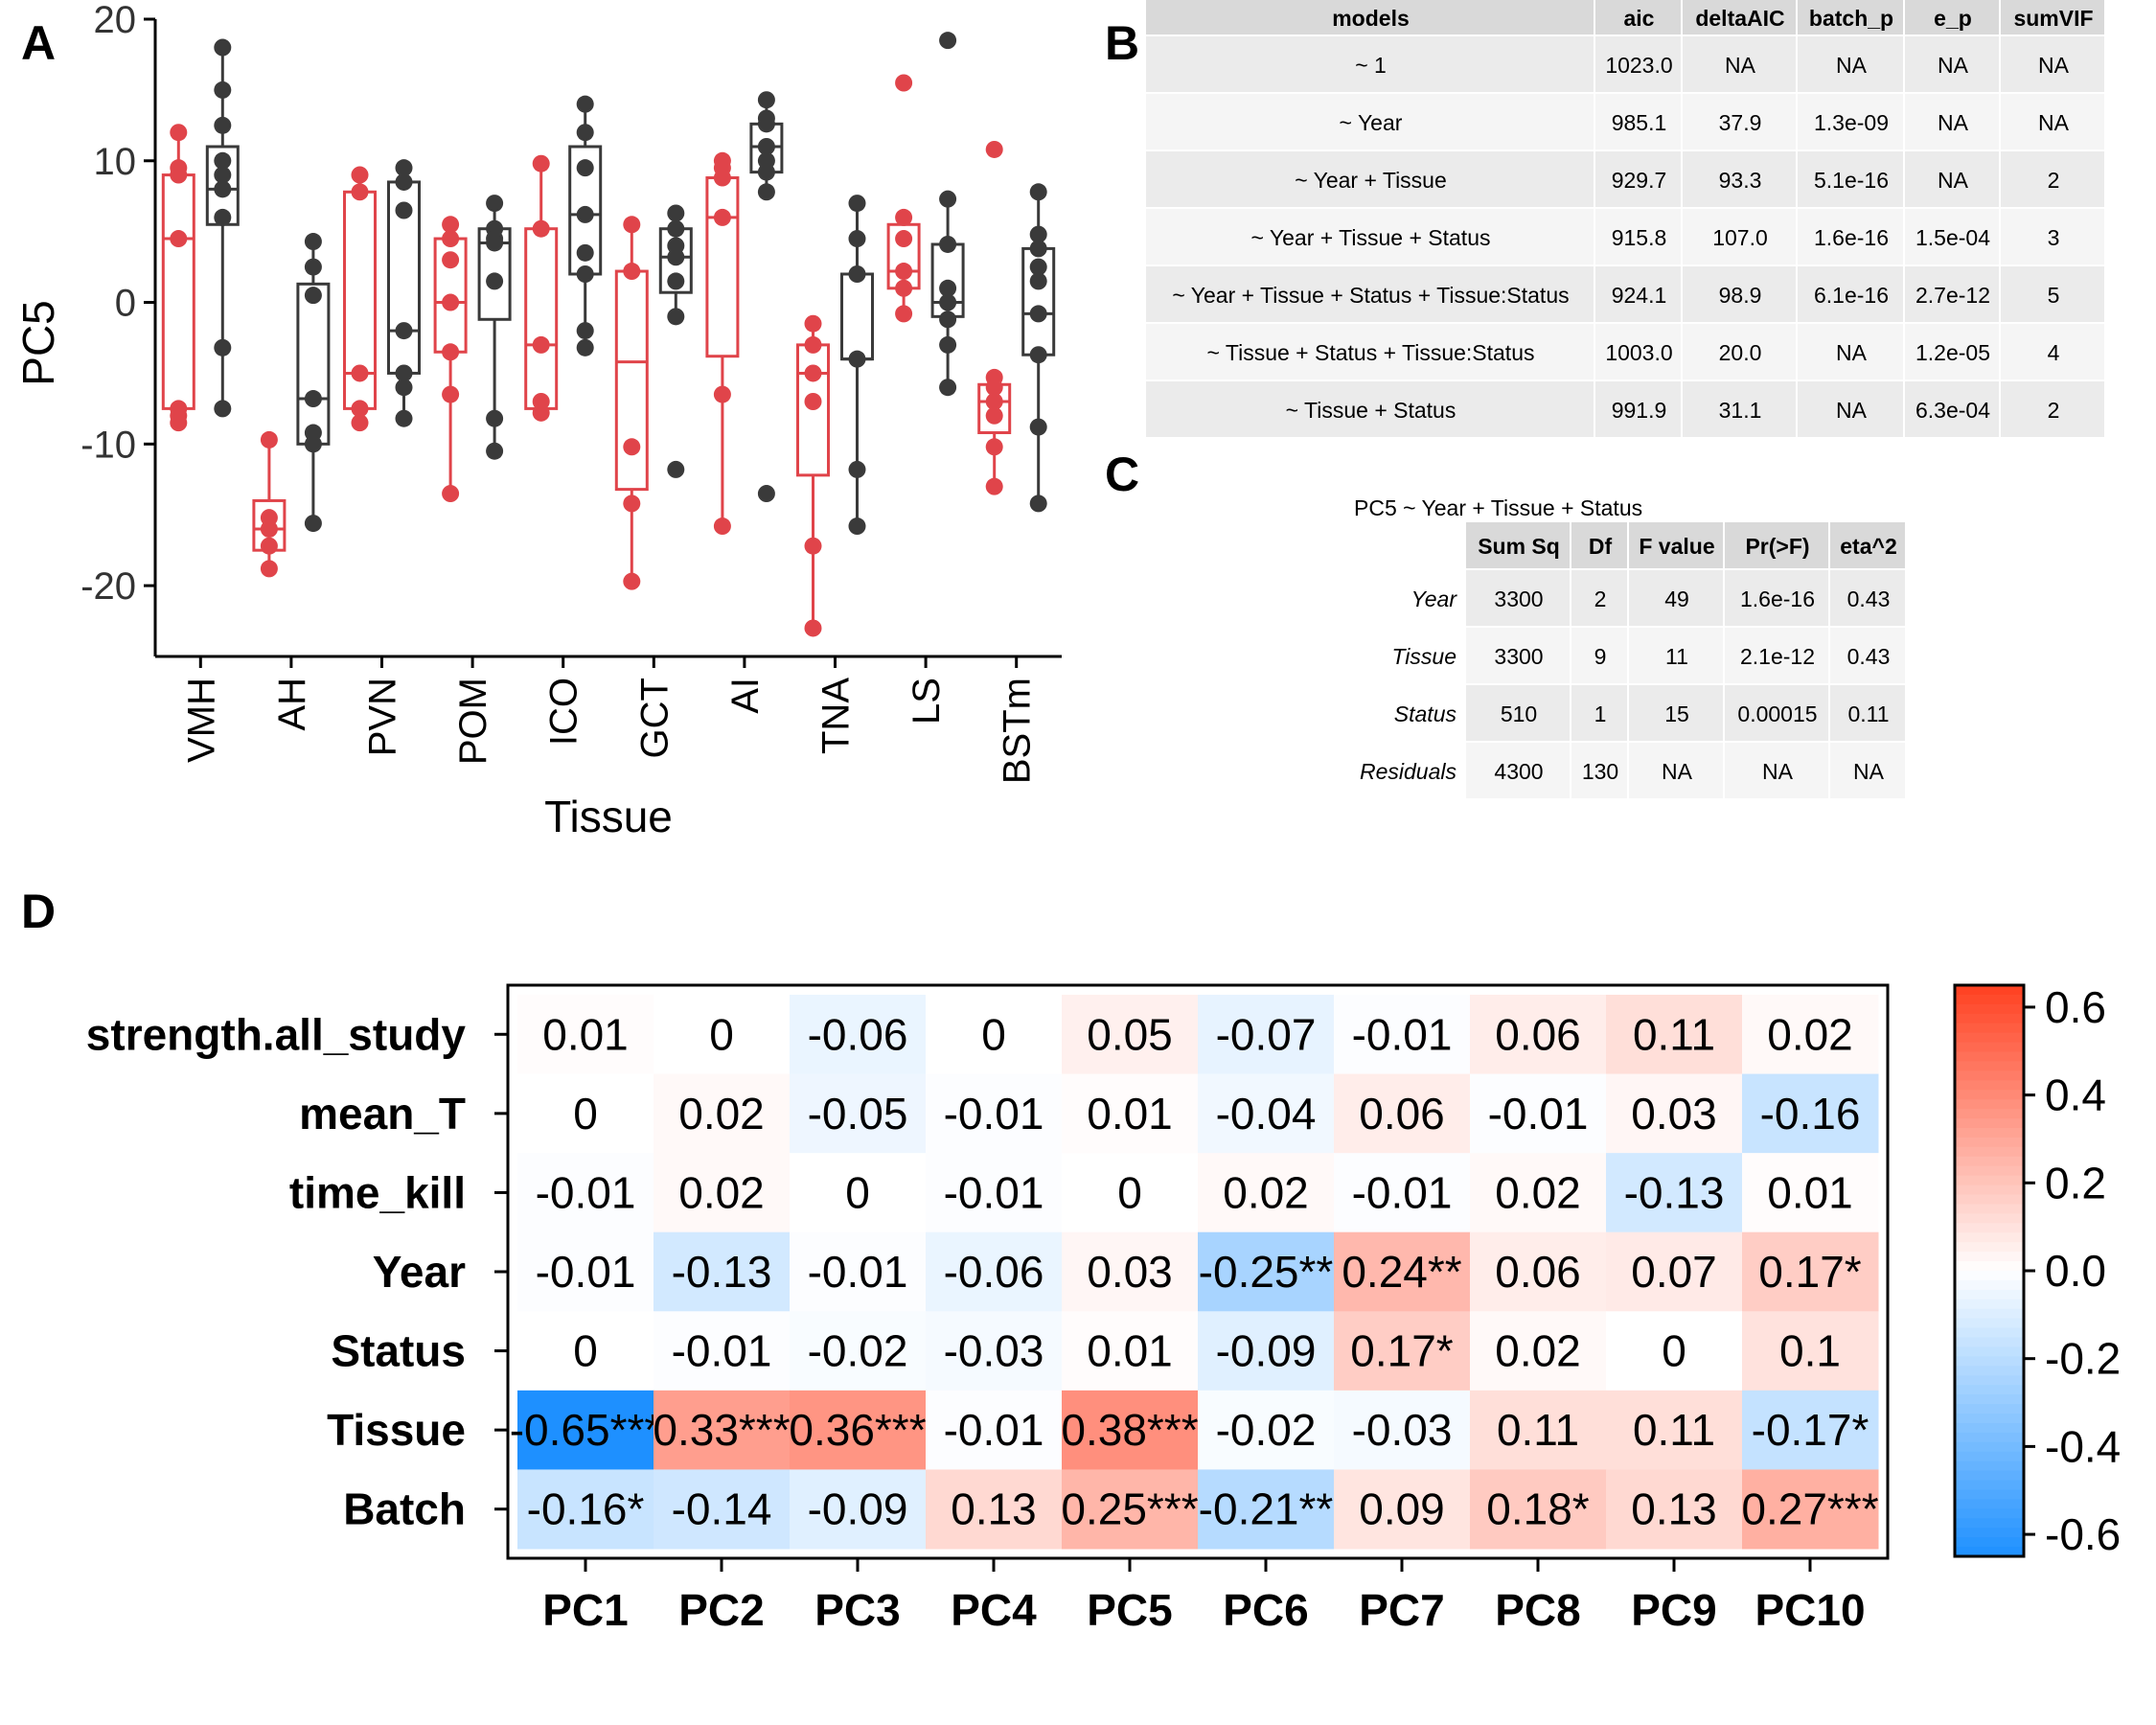 The width and height of the screenshot is (2156, 1725). What do you see at coordinates (269, 504) in the screenshot?
I see `box-ah-red` at bounding box center [269, 504].